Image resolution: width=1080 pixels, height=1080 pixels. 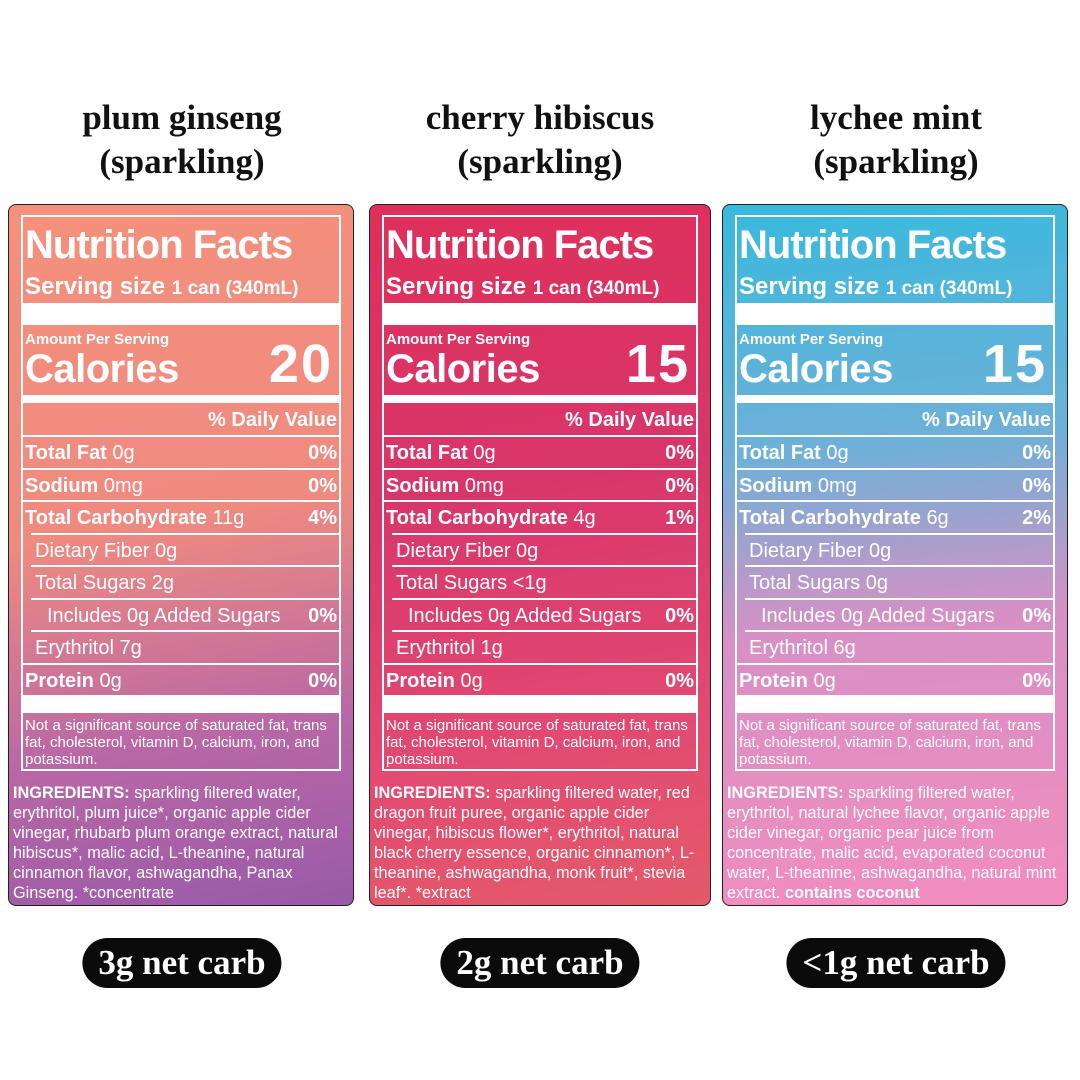 What do you see at coordinates (181, 583) in the screenshot?
I see `nutrient-row: Total Sugars 2g` at bounding box center [181, 583].